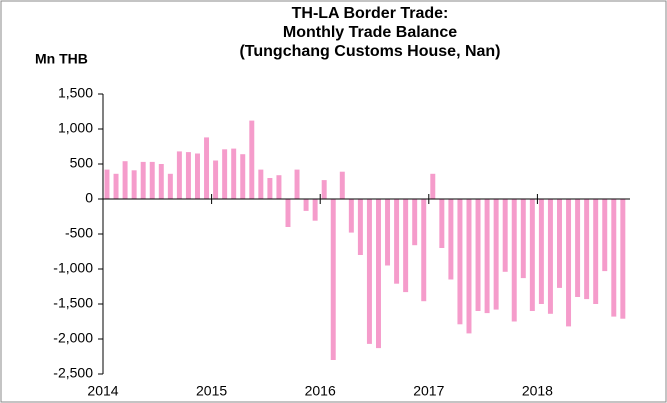  Describe the element at coordinates (73, 373) in the screenshot. I see `y-tick-label: -2,500` at that location.